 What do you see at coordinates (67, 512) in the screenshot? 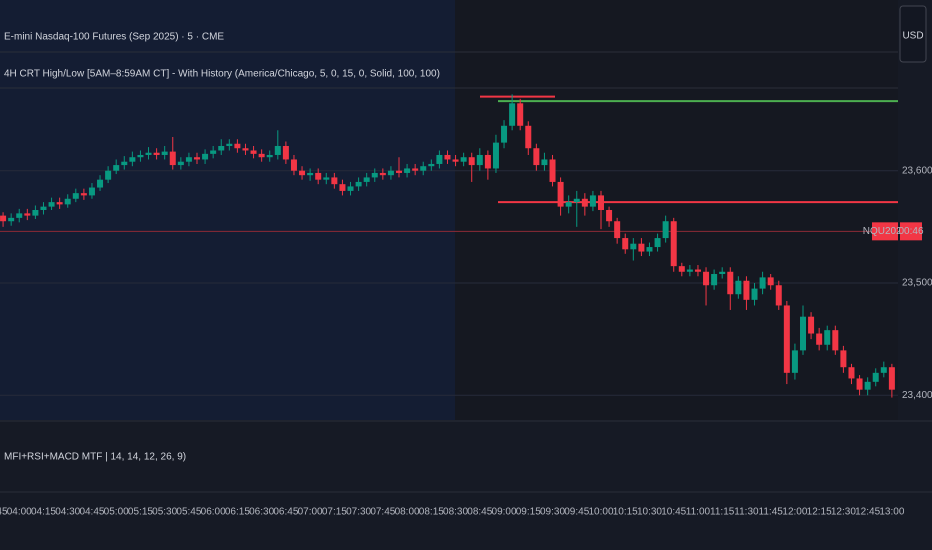
I see `x-tick-label: 04:30` at bounding box center [67, 512].